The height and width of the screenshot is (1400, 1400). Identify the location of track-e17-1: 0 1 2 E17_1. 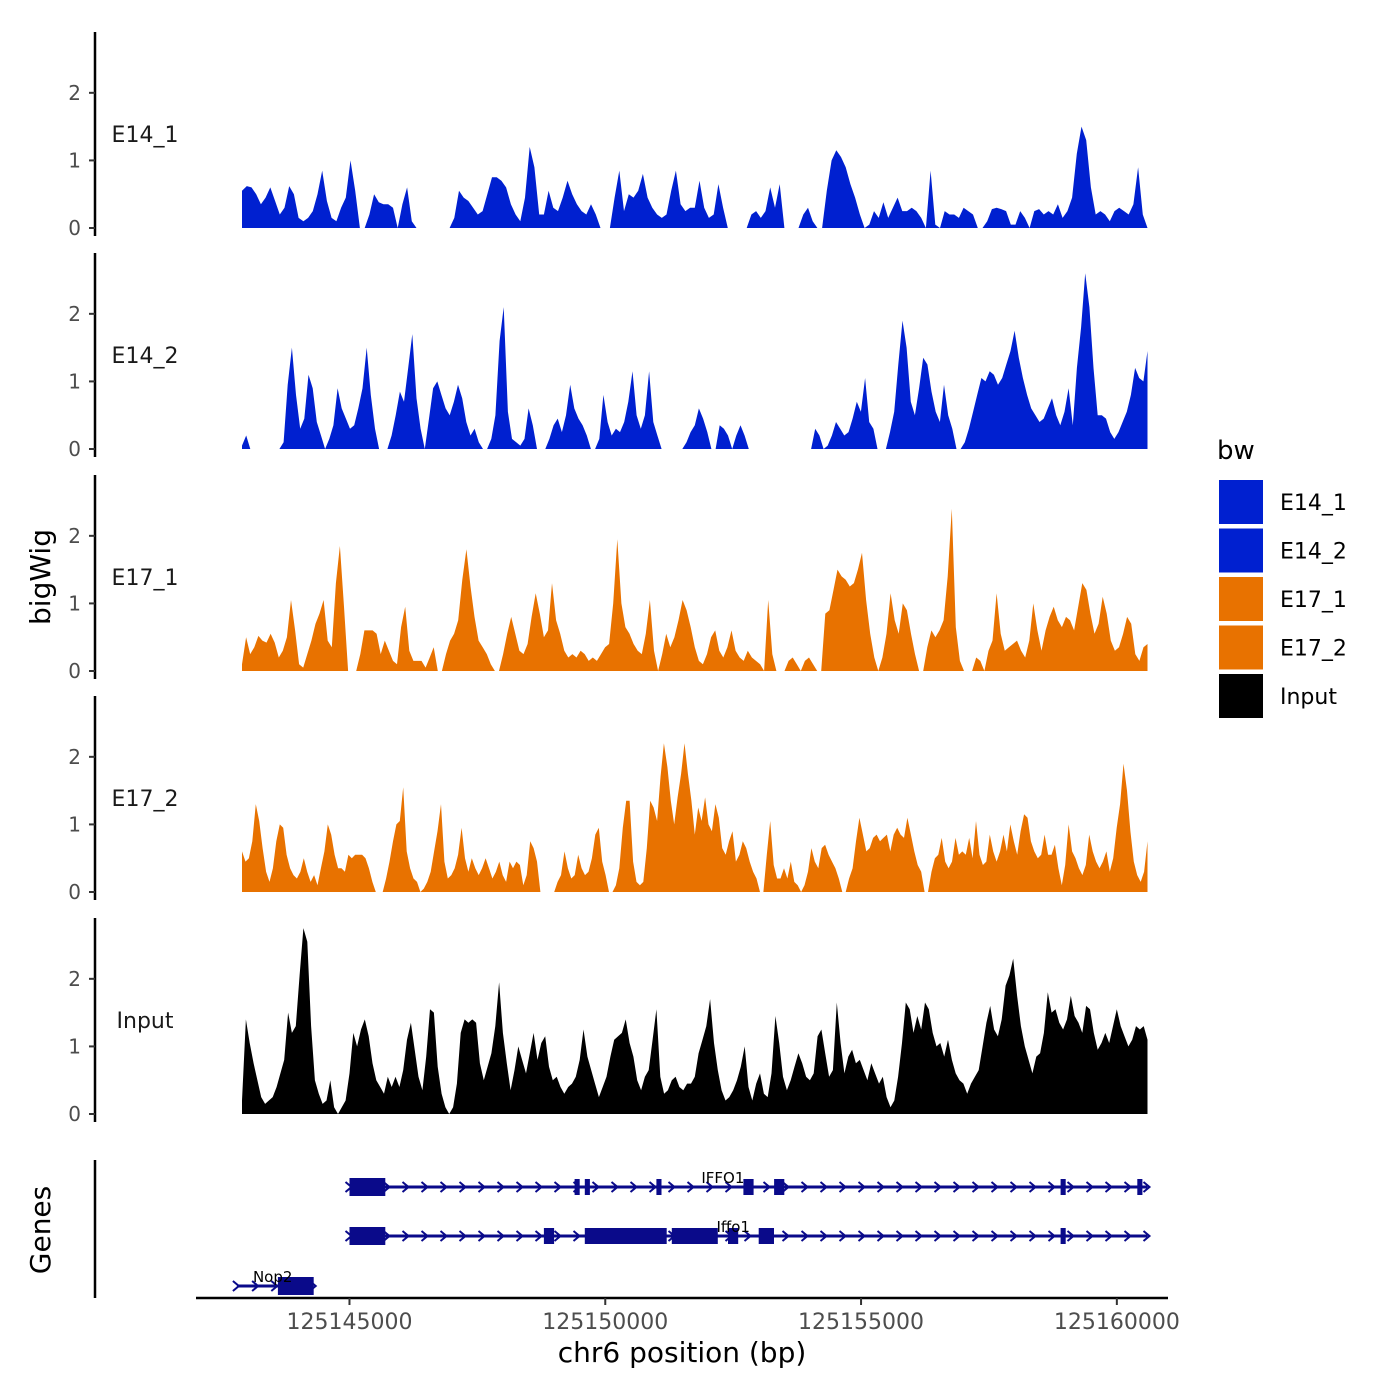
(608, 579).